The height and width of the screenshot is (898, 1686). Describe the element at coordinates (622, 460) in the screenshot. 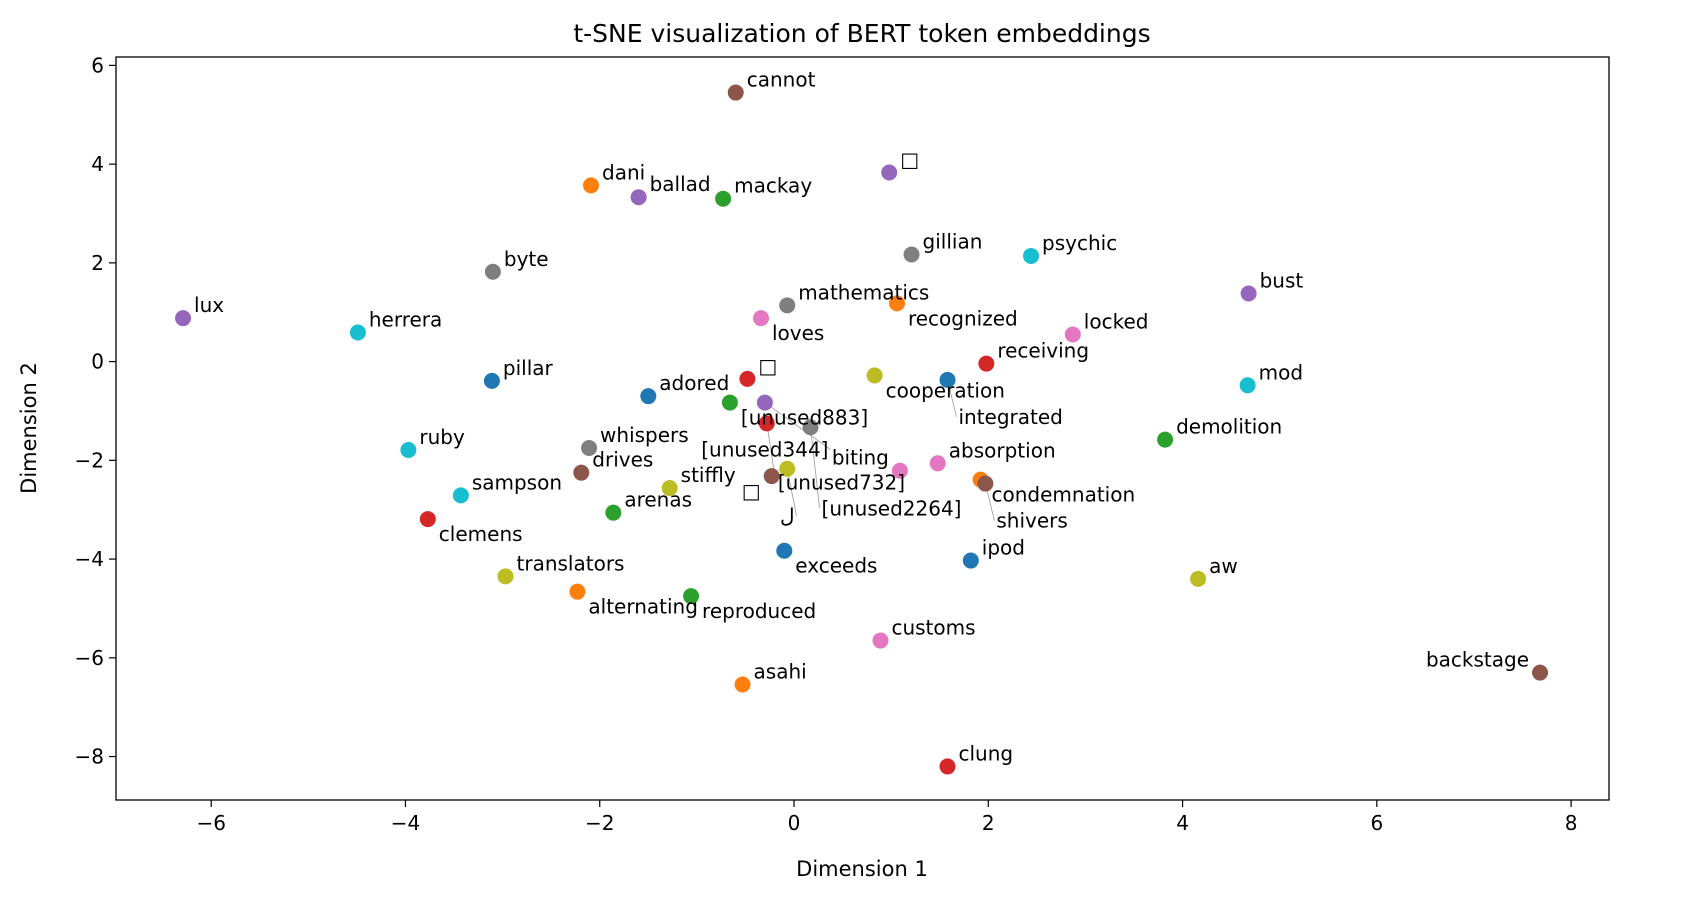

I see `point-label: drives` at that location.